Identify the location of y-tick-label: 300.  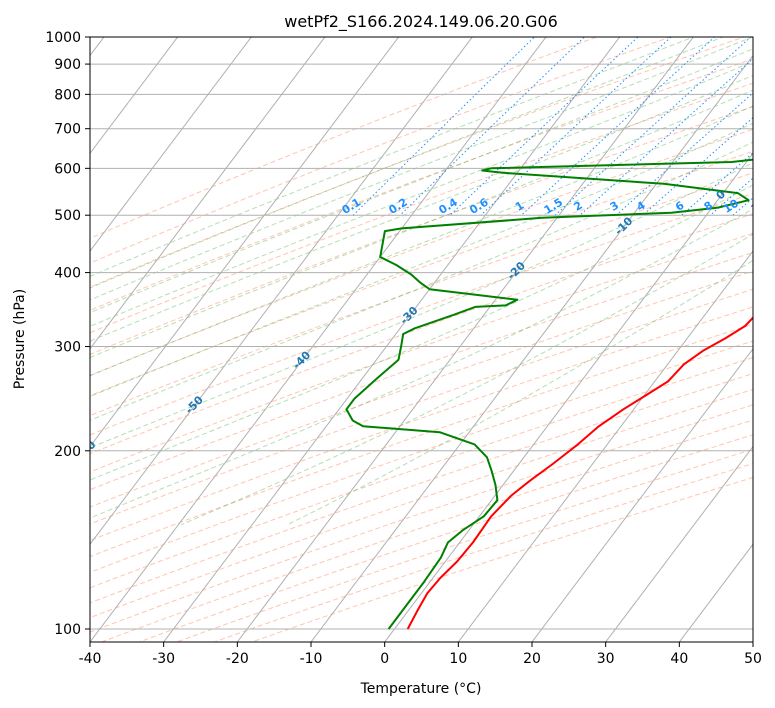
(67, 348).